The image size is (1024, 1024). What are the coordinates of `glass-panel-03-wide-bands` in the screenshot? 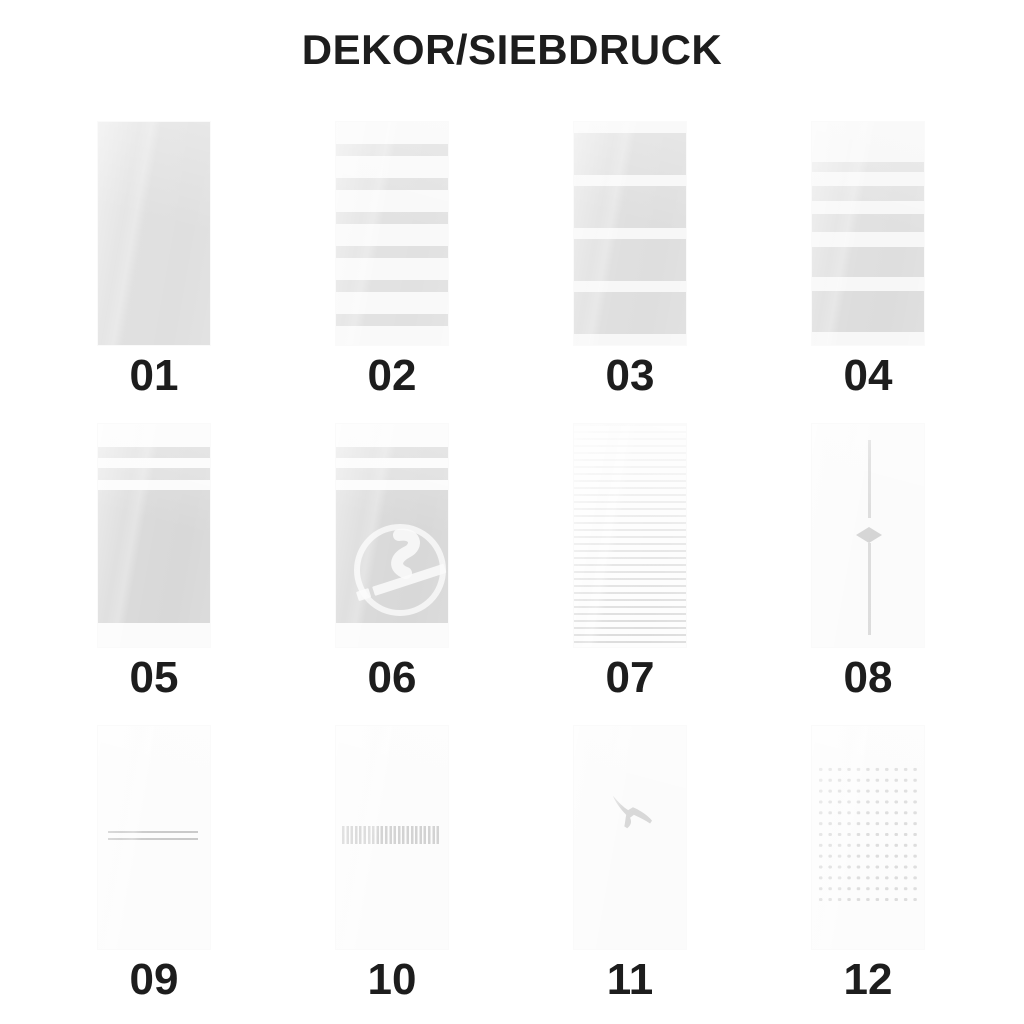 It's located at (630, 233).